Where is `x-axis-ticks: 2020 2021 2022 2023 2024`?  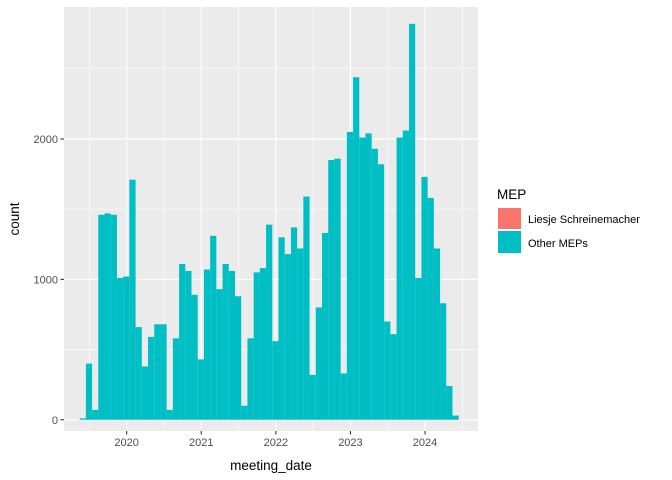
x-axis-ticks: 2020 2021 2022 2023 2024 is located at coordinates (275, 440).